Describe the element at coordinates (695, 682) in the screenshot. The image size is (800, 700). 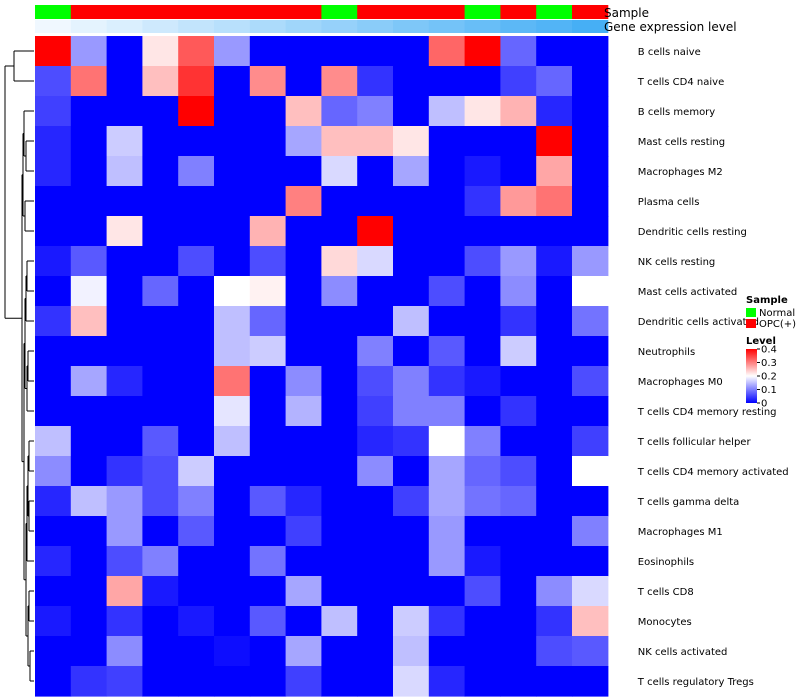
I see `row-label: T cells regulatory Tregs` at that location.